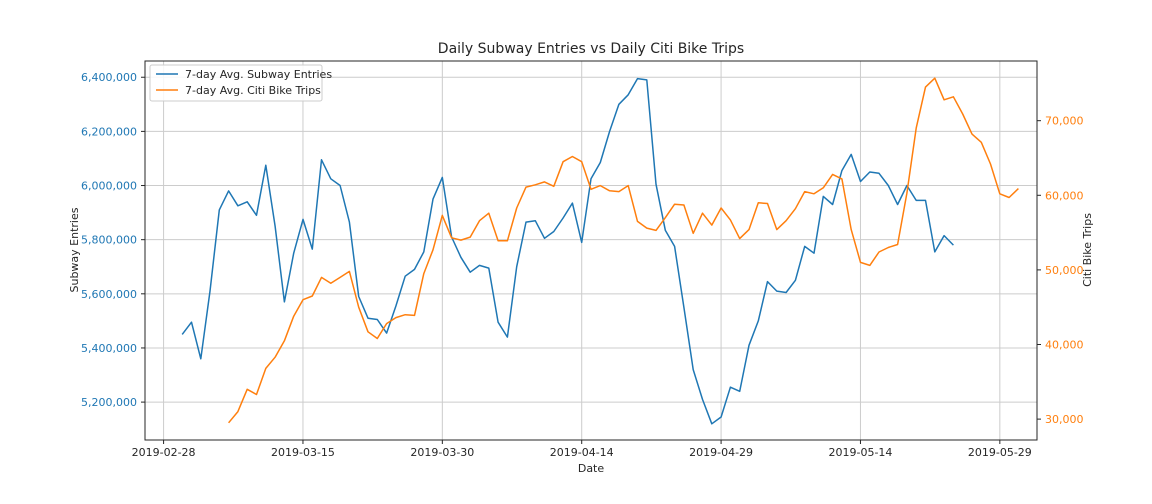 The image size is (1152, 504). I want to click on y-axis-left-label: Subway Entries, so click(74, 249).